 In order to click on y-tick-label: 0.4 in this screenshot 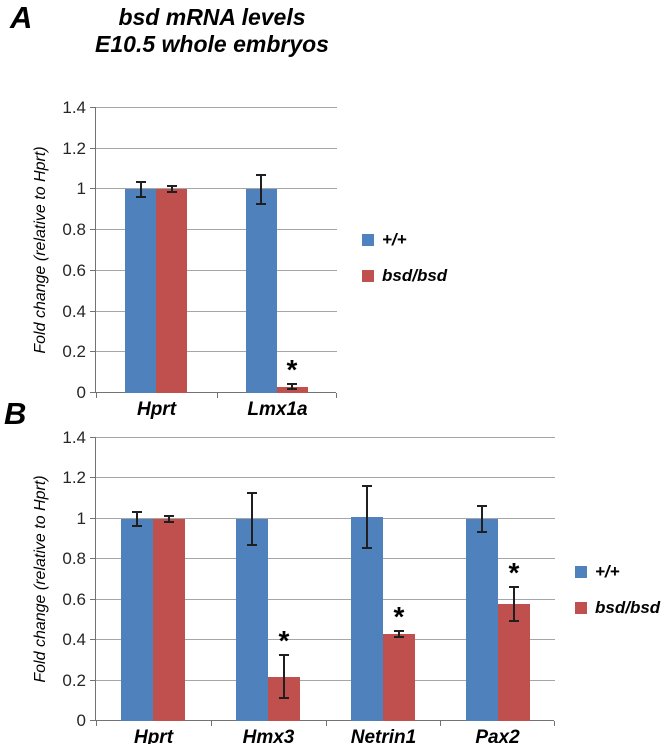, I will do `click(74, 639)`.